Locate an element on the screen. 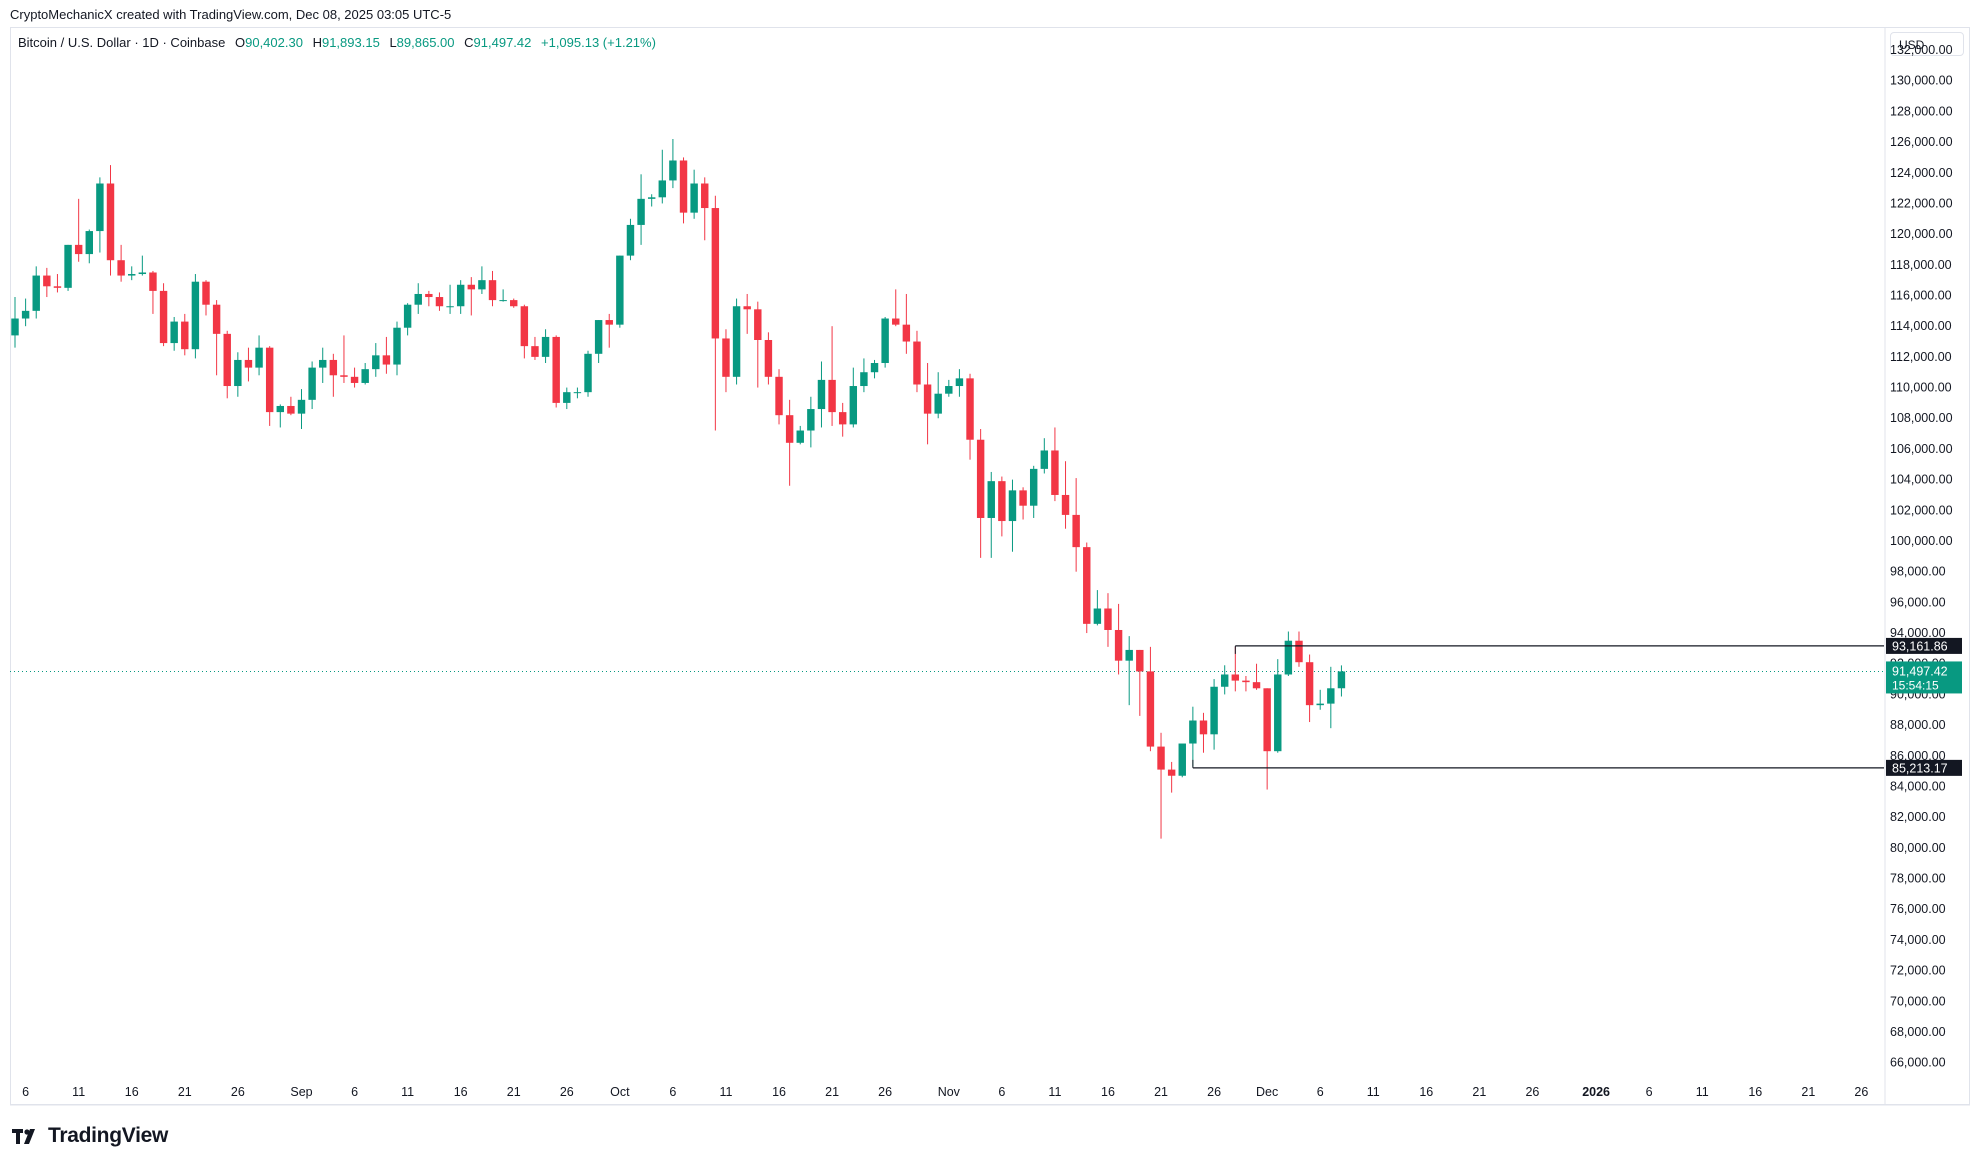 The height and width of the screenshot is (1165, 1978). y-tick-label: 112,000.00 is located at coordinates (1921, 357).